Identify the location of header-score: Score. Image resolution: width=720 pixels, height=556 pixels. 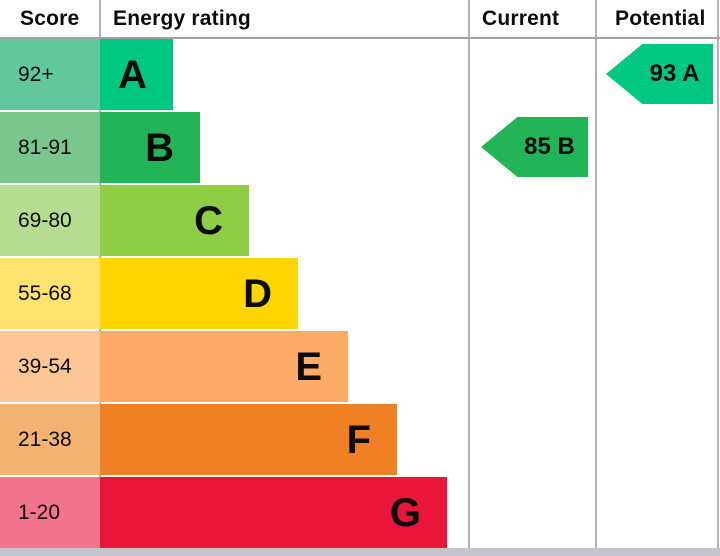
(50, 18).